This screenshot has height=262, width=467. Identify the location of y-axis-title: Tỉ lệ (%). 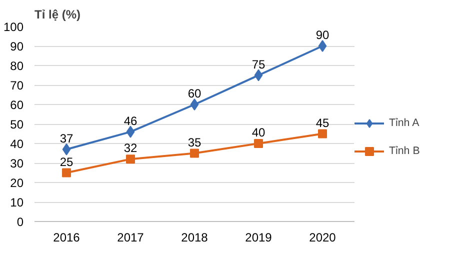
(57, 15).